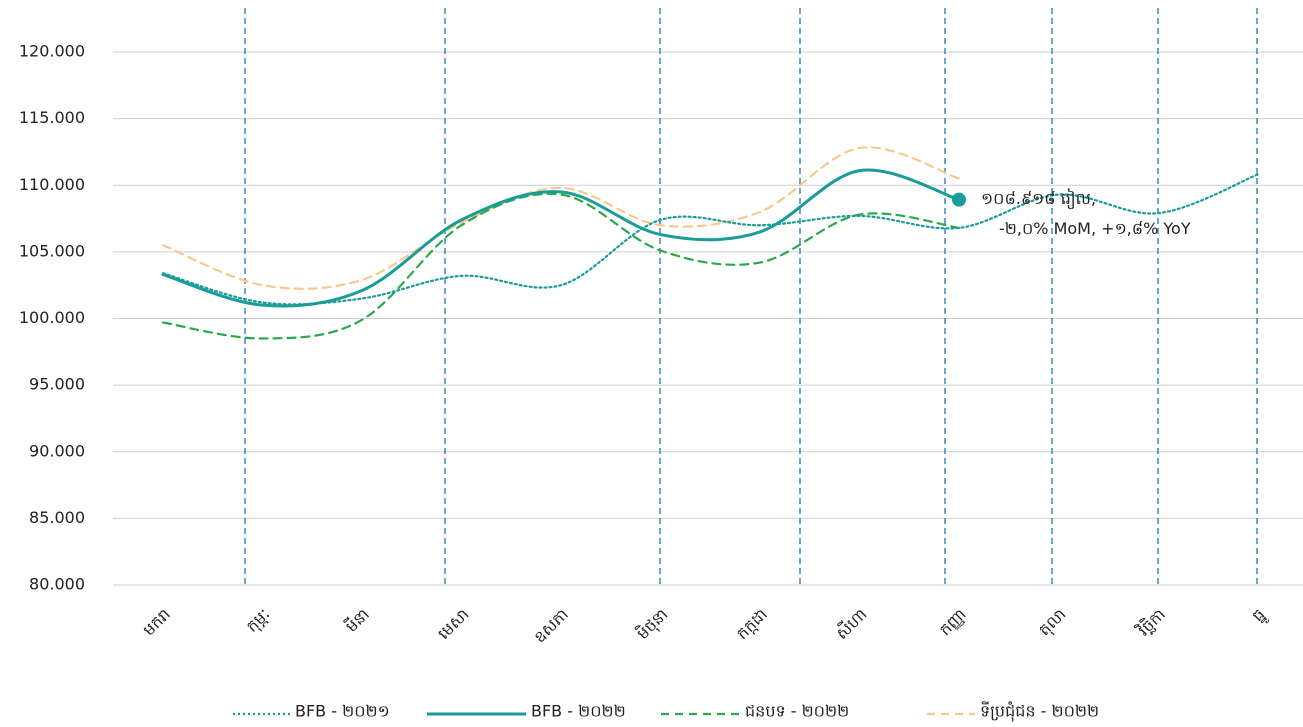 This screenshot has height=727, width=1303. Describe the element at coordinates (57, 450) in the screenshot. I see `y-tick-label: 90.000` at that location.